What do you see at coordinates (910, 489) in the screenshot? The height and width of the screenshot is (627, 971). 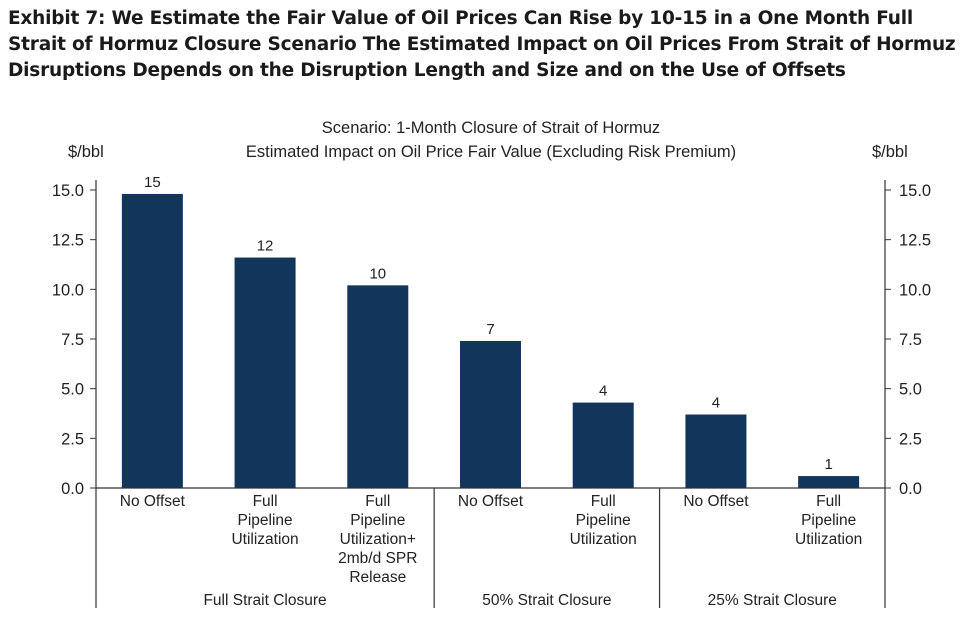 I see `y-tick-label-right: 0.0` at bounding box center [910, 489].